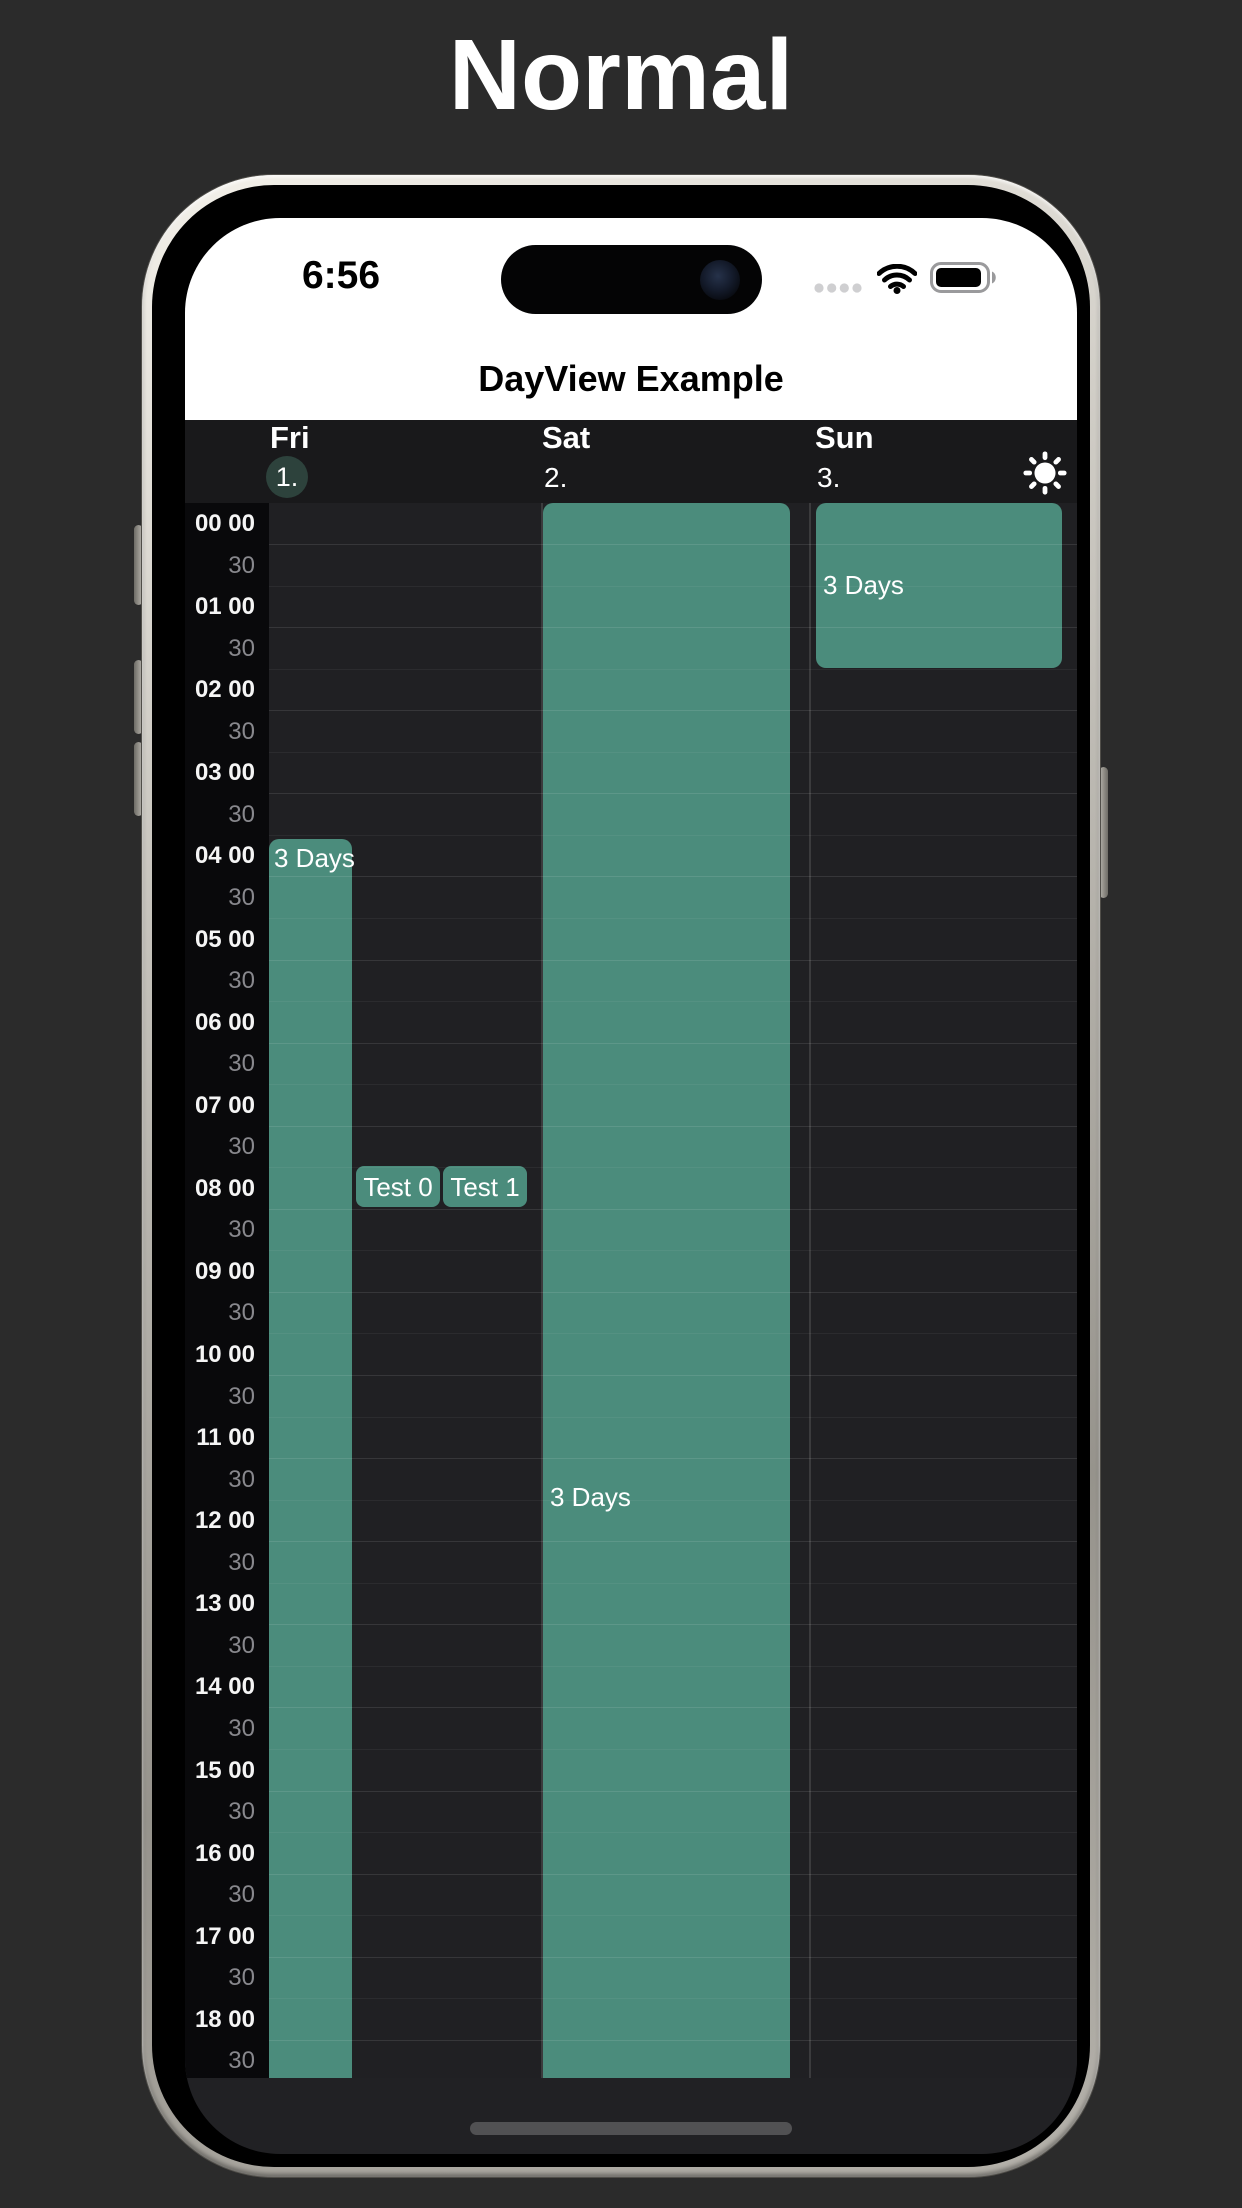  I want to click on selected-day-badge: 1., so click(287, 477).